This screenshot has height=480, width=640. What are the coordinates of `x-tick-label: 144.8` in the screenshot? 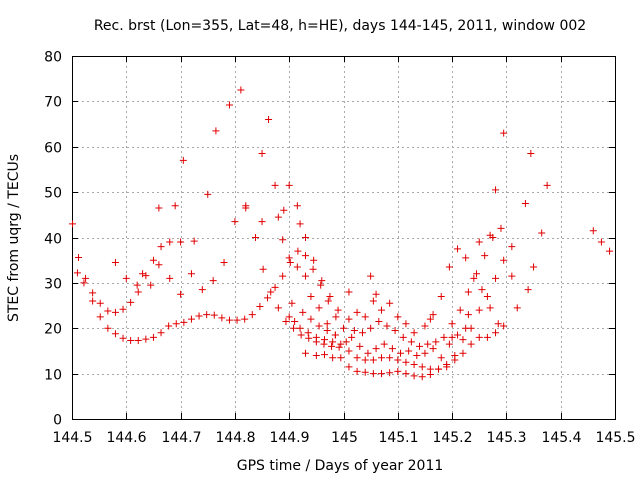 It's located at (235, 438).